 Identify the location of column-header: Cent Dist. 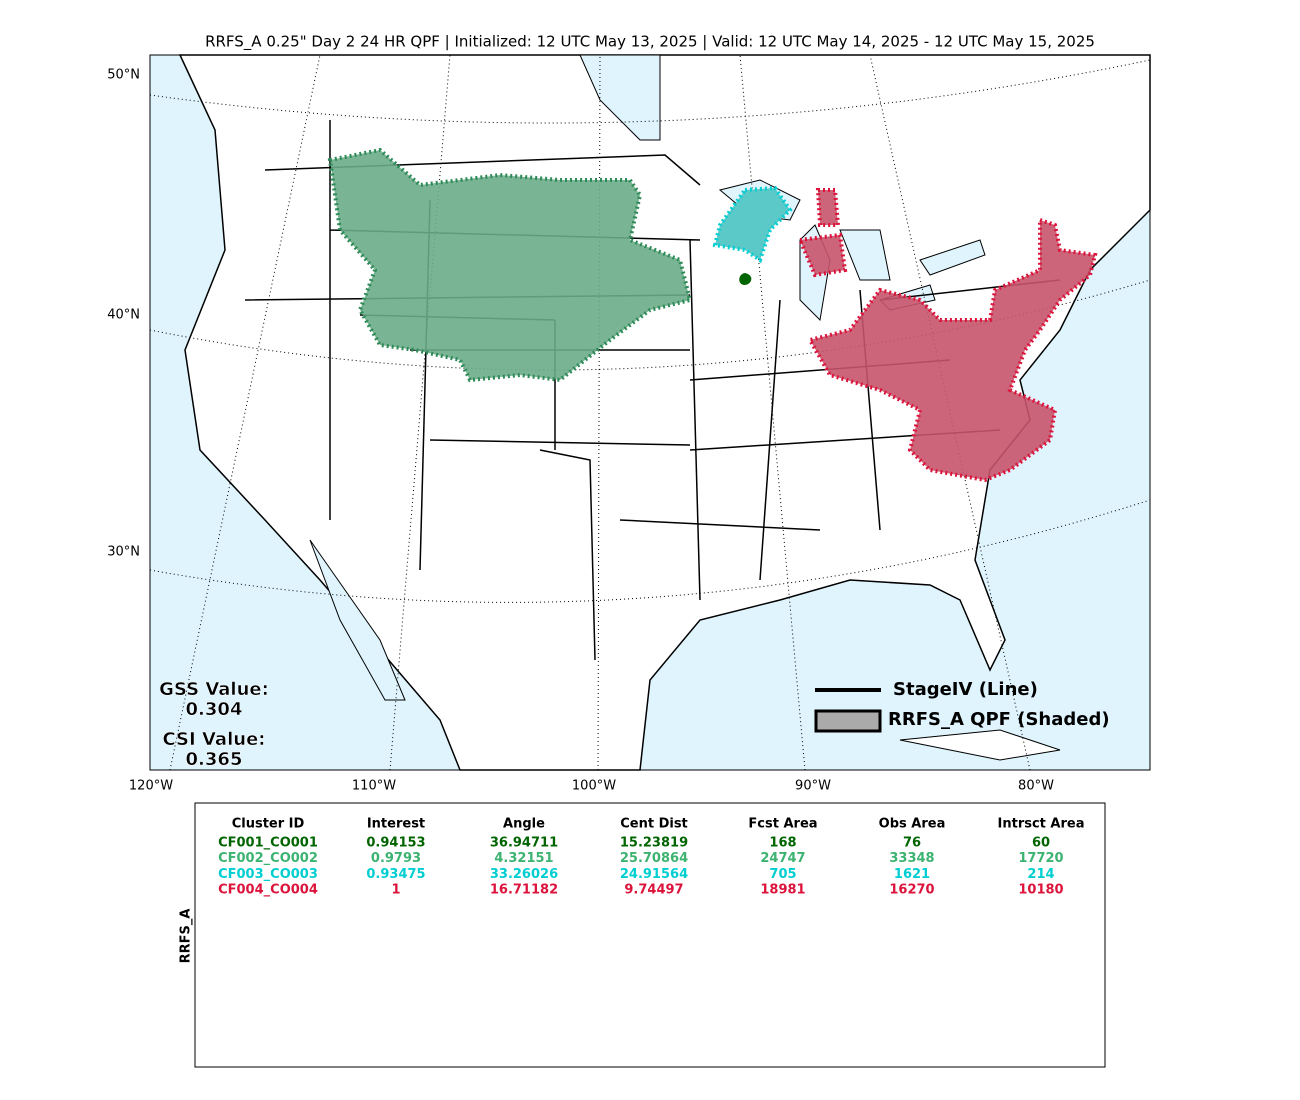
(654, 824).